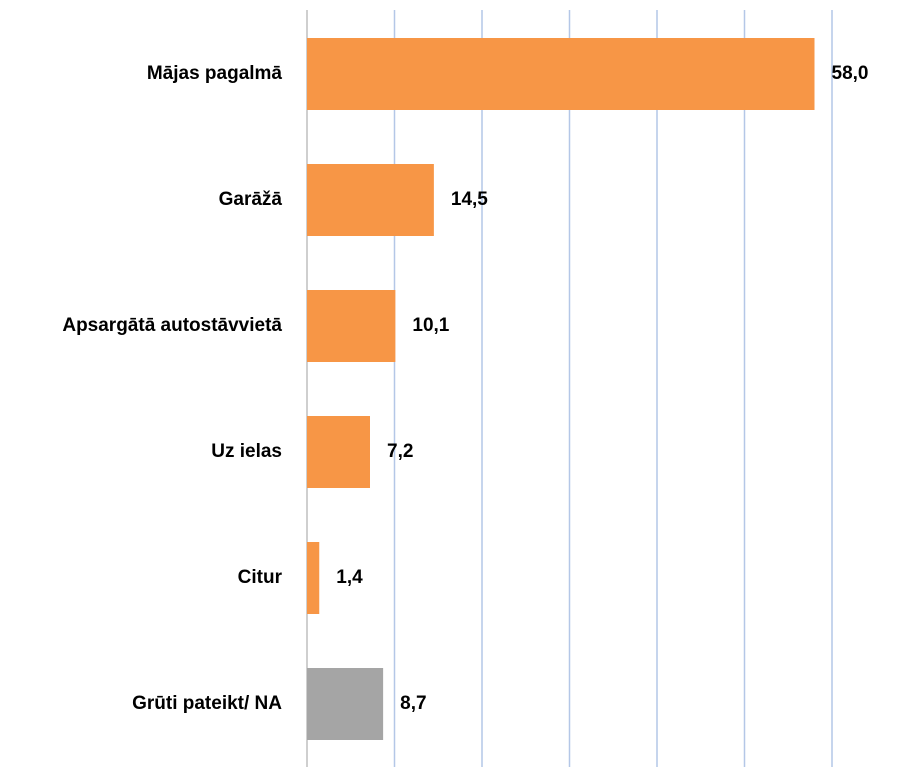 The image size is (909, 767). I want to click on value-label: 8,7, so click(413, 703).